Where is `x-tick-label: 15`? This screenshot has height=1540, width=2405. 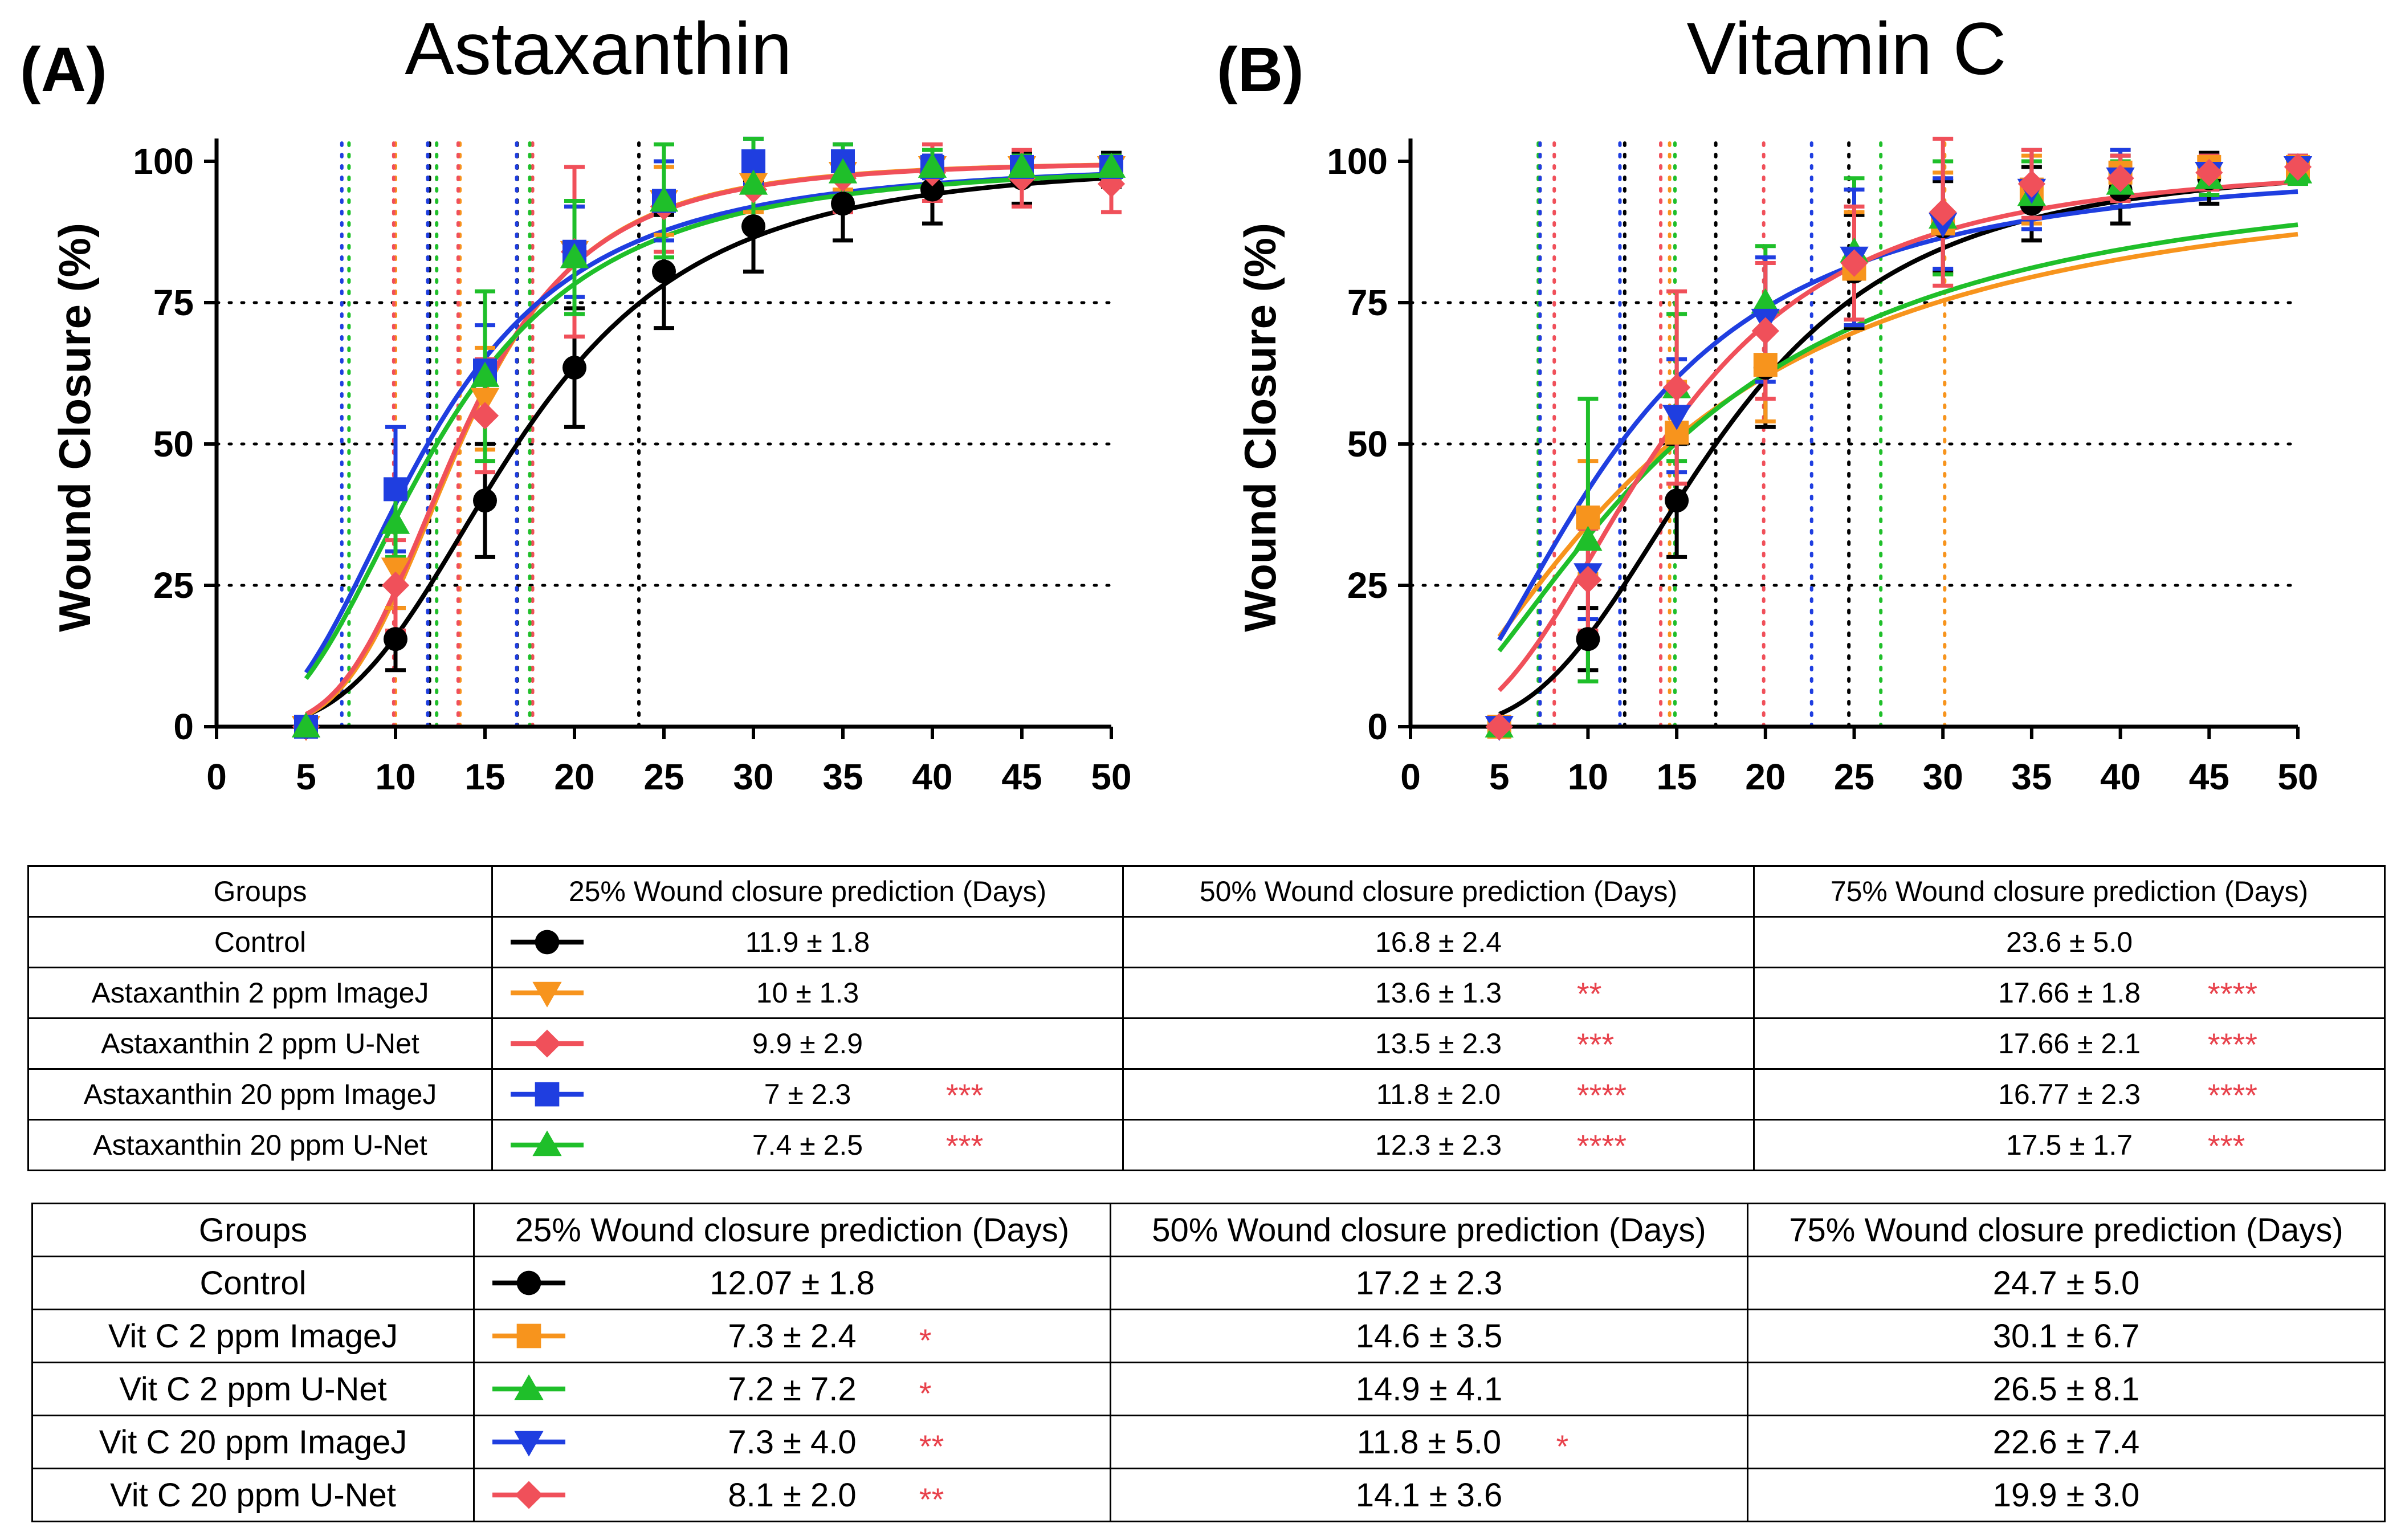 x-tick-label: 15 is located at coordinates (1677, 777).